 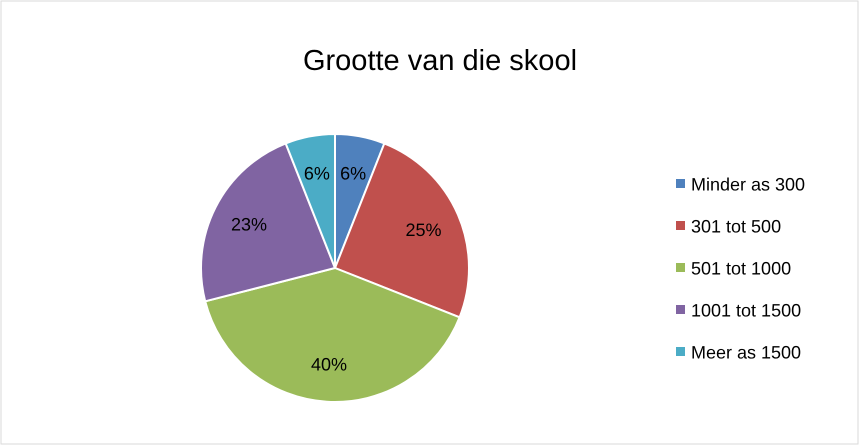 I want to click on legend-label: 1001 tot 1500, so click(x=746, y=310).